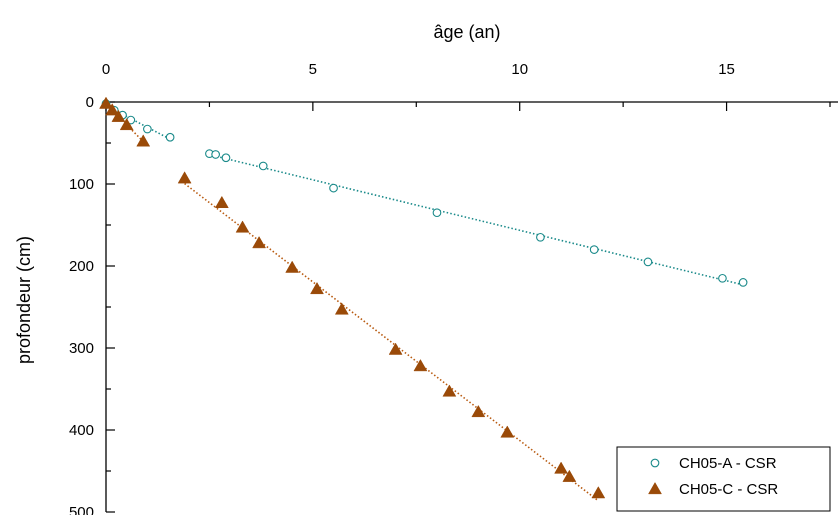 This screenshot has width=838, height=515. Describe the element at coordinates (726, 69) in the screenshot. I see `x-tick-label: 15` at that location.